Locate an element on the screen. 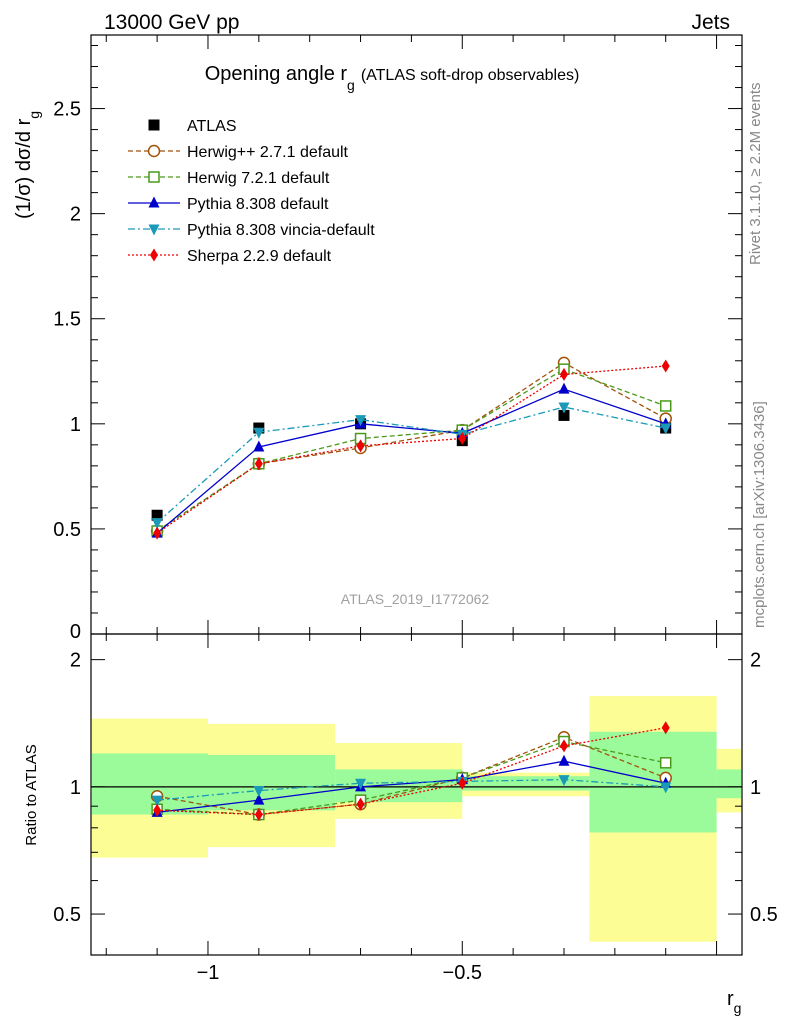  x-tick-label: −1 is located at coordinates (208, 973).